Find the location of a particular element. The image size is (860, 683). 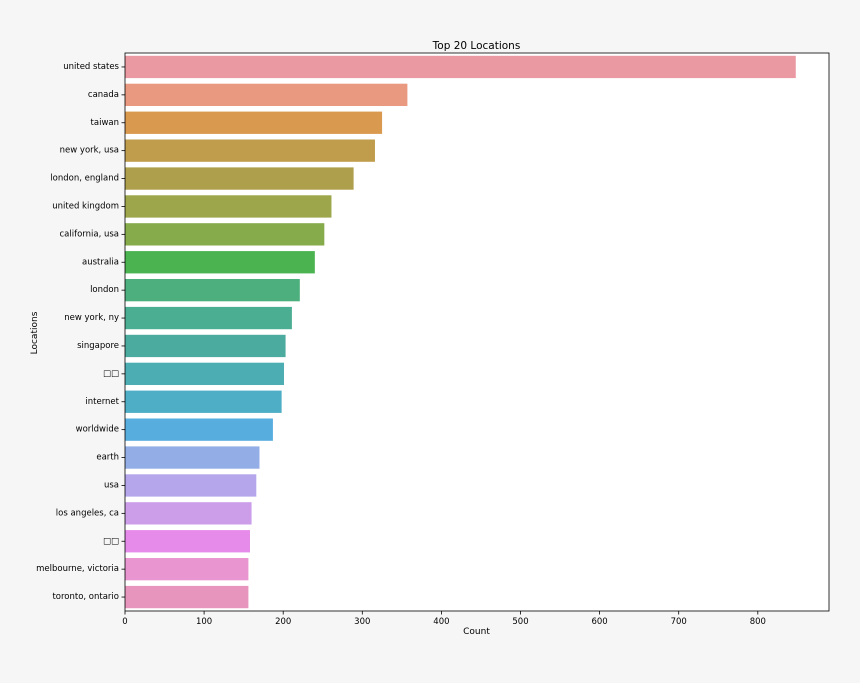

y-tick-label: australia is located at coordinates (100, 262).